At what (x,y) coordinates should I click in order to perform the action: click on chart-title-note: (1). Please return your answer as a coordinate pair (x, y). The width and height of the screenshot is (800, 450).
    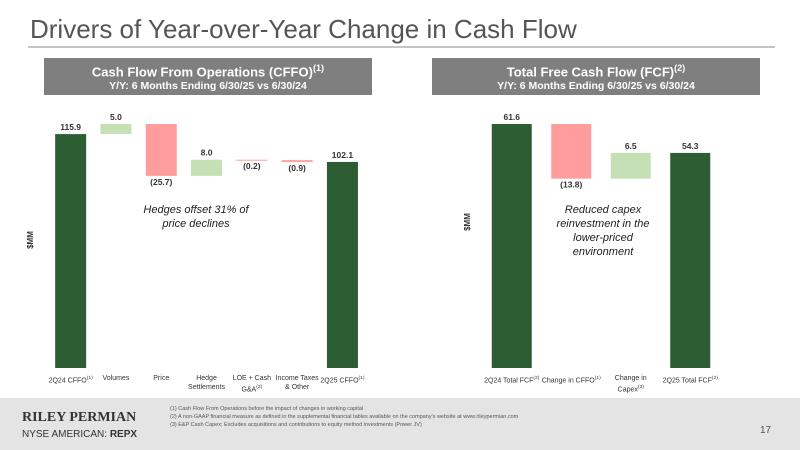
    Looking at the image, I should click on (318, 68).